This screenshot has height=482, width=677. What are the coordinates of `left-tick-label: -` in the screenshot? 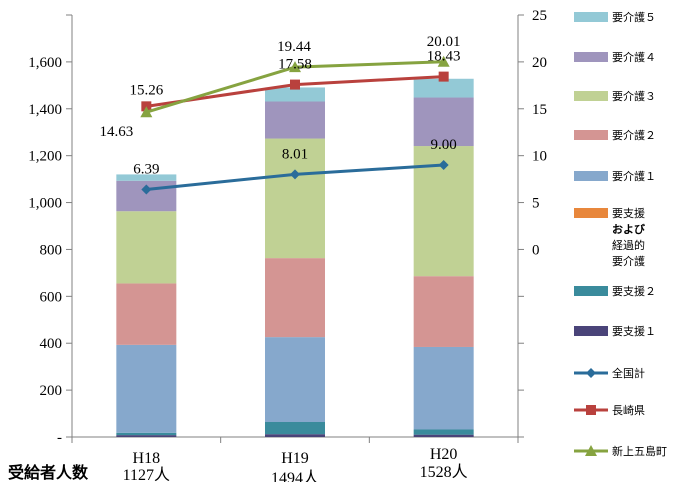 It's located at (59, 438).